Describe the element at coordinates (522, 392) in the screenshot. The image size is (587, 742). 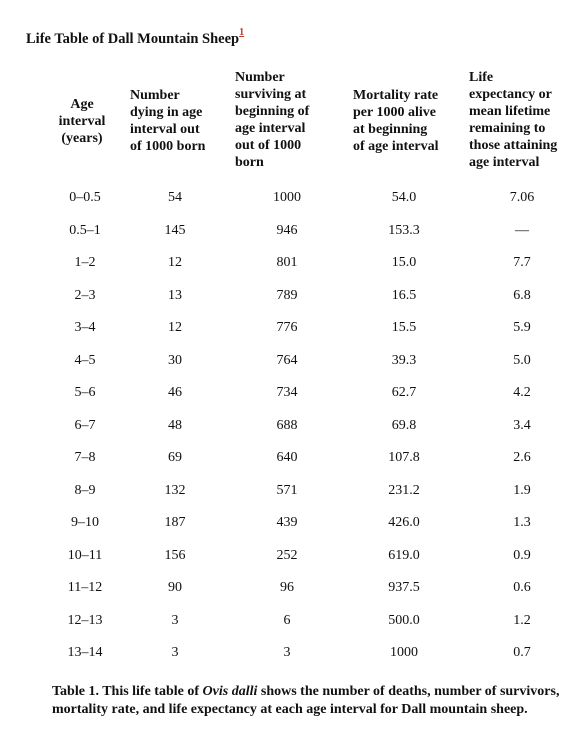
I see `cell-life-expectancy: 4.2` at that location.